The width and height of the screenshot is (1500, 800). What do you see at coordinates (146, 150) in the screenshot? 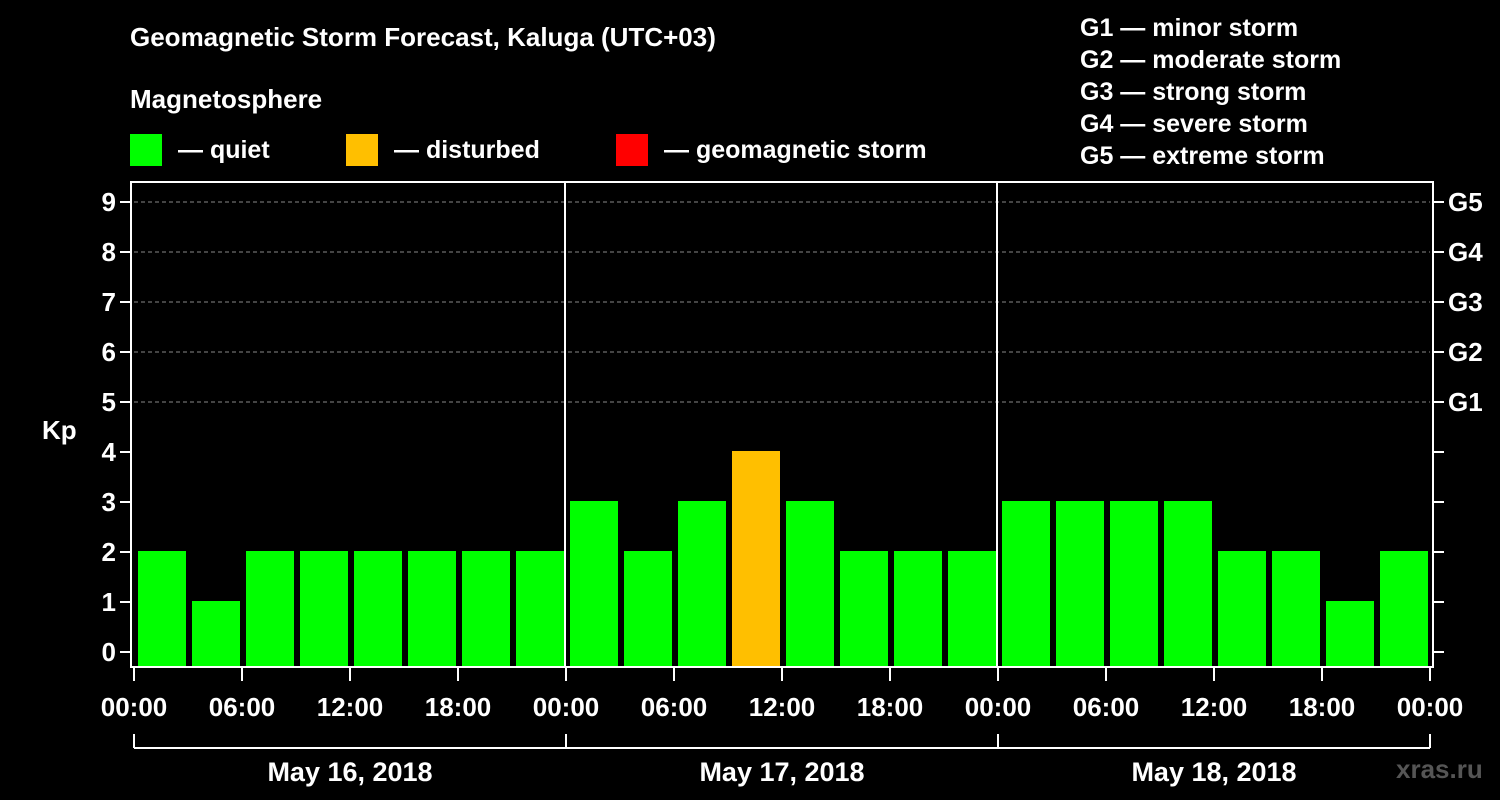
I see `legend-swatch-quiet` at bounding box center [146, 150].